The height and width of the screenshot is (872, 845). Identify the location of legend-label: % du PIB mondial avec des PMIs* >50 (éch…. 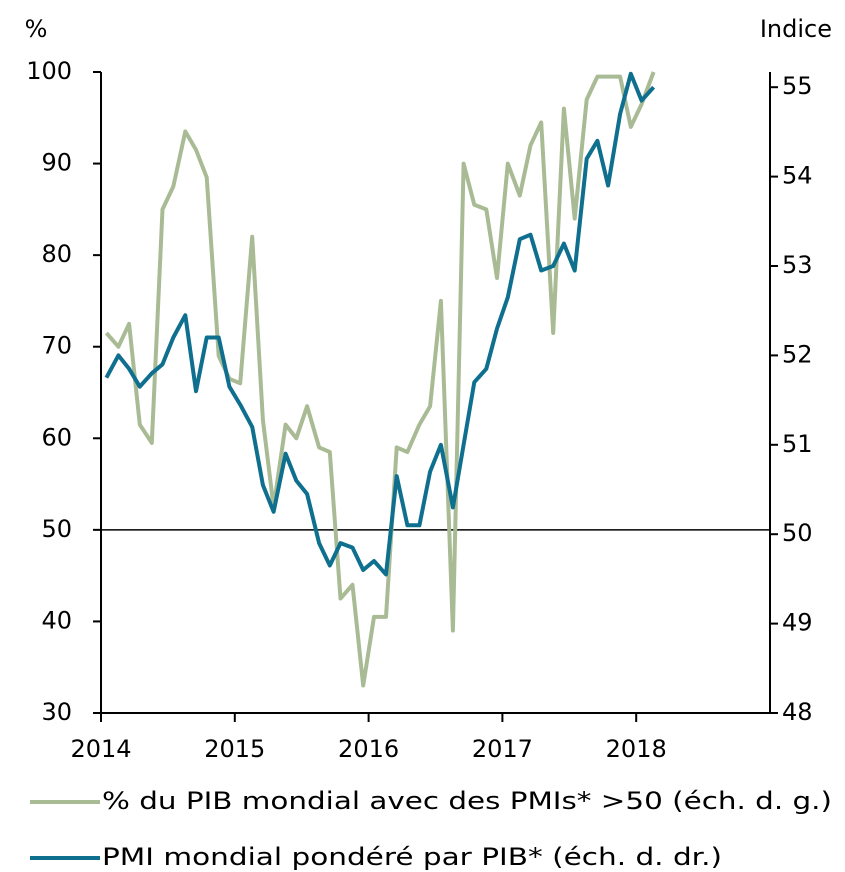
(467, 801).